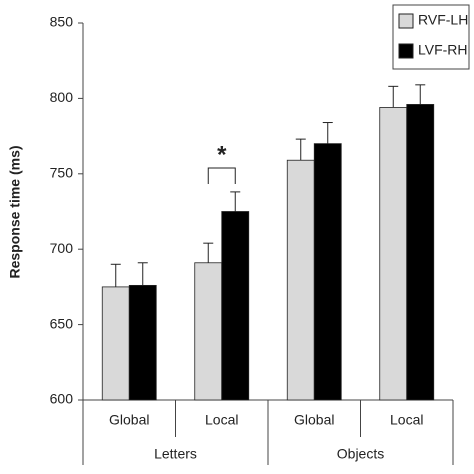  What do you see at coordinates (62, 248) in the screenshot?
I see `y-tick-label: 700` at bounding box center [62, 248].